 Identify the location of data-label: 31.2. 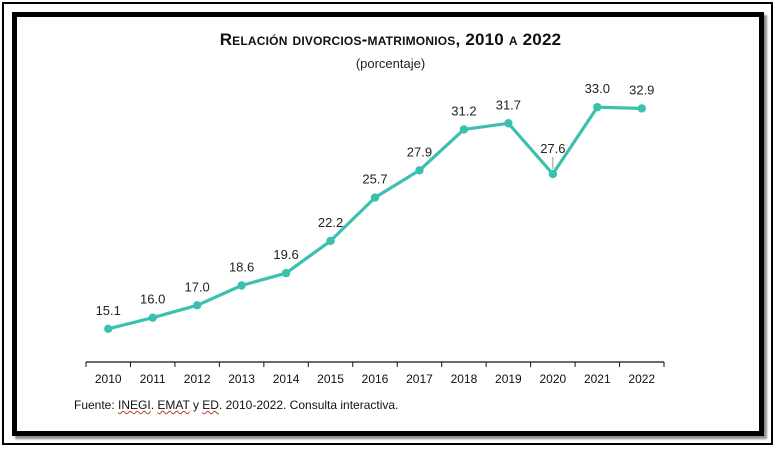
(463, 110).